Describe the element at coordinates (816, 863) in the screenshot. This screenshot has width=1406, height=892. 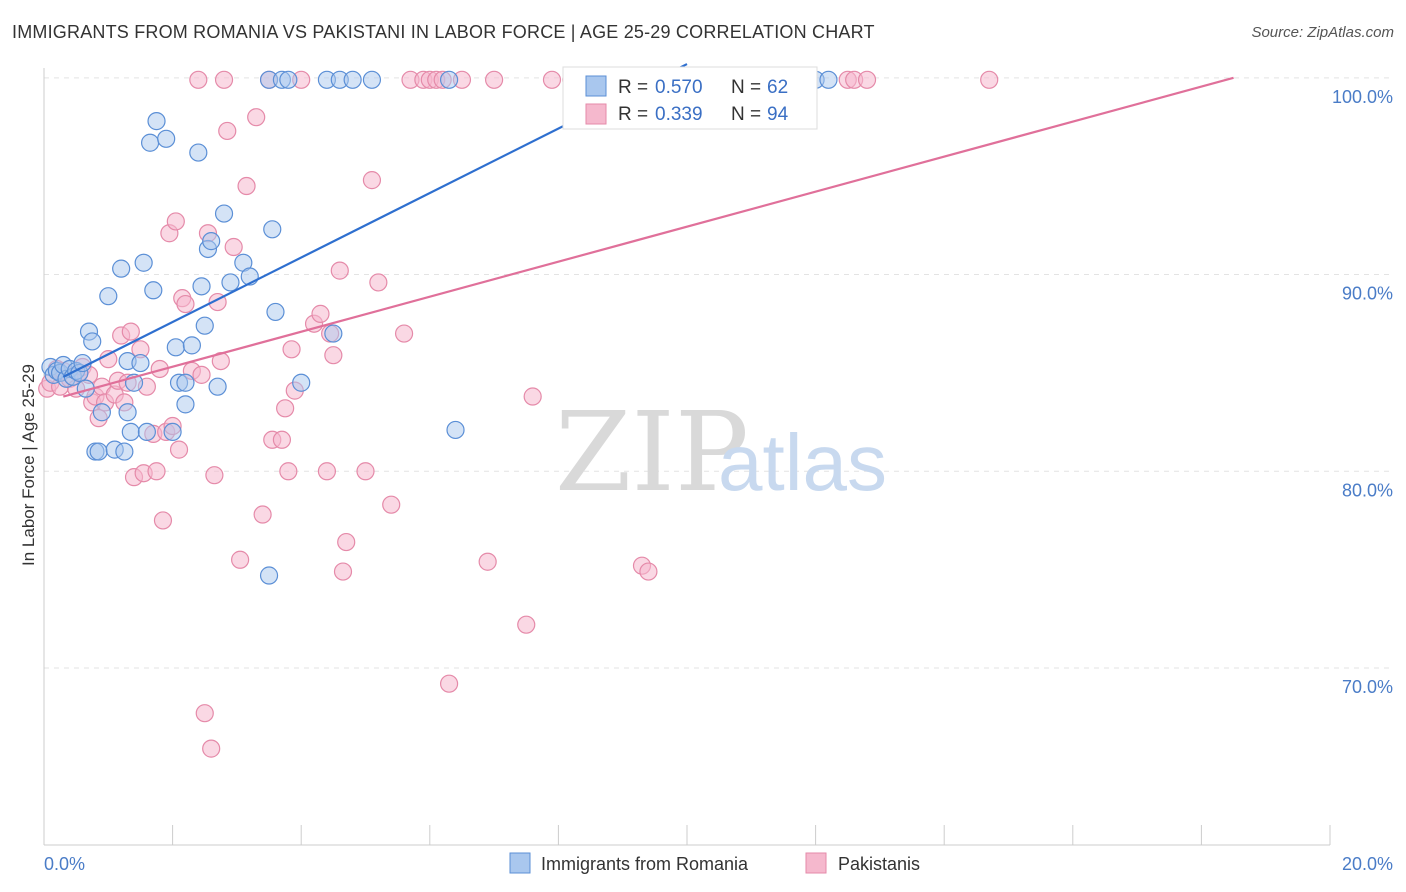
I see `bottom-legend-swatch-pakistanis` at that location.